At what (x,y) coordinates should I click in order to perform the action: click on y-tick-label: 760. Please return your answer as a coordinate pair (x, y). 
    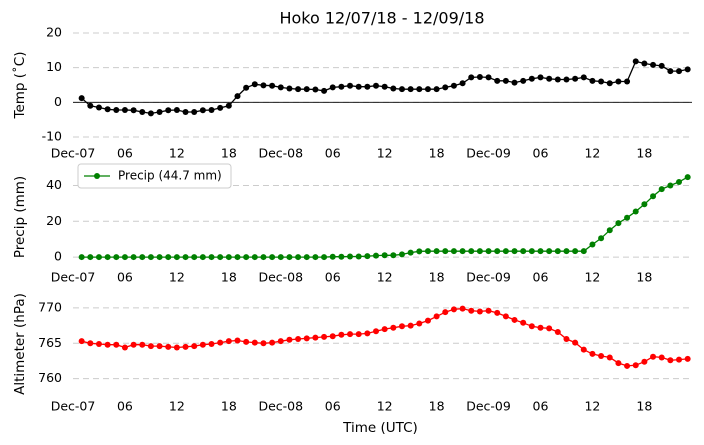
    Looking at the image, I should click on (50, 377).